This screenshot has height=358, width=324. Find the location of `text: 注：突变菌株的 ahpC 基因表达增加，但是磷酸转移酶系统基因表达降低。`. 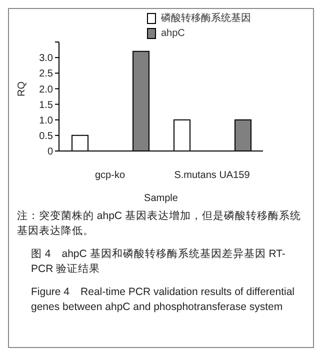

text: 注：突变菌株的 ahpC 基因表达增加，但是磷酸转移酶系统基因表达降低。 is located at coordinates (159, 224).